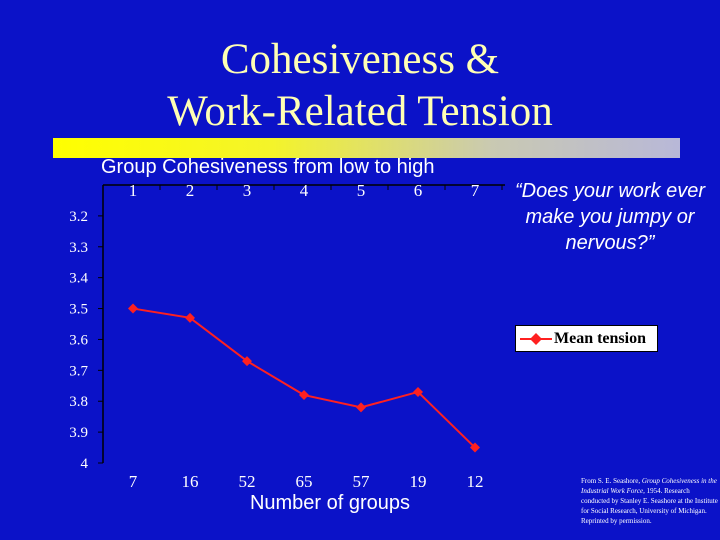 This screenshot has width=720, height=540. I want to click on top-category-label: 7, so click(475, 190).